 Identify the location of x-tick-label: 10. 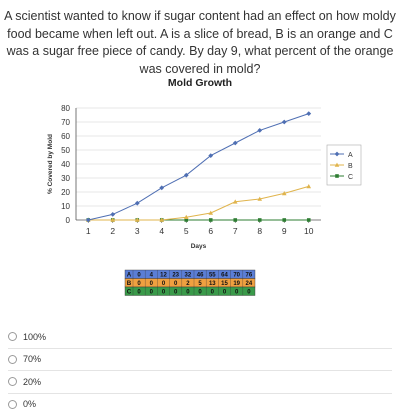
(309, 231).